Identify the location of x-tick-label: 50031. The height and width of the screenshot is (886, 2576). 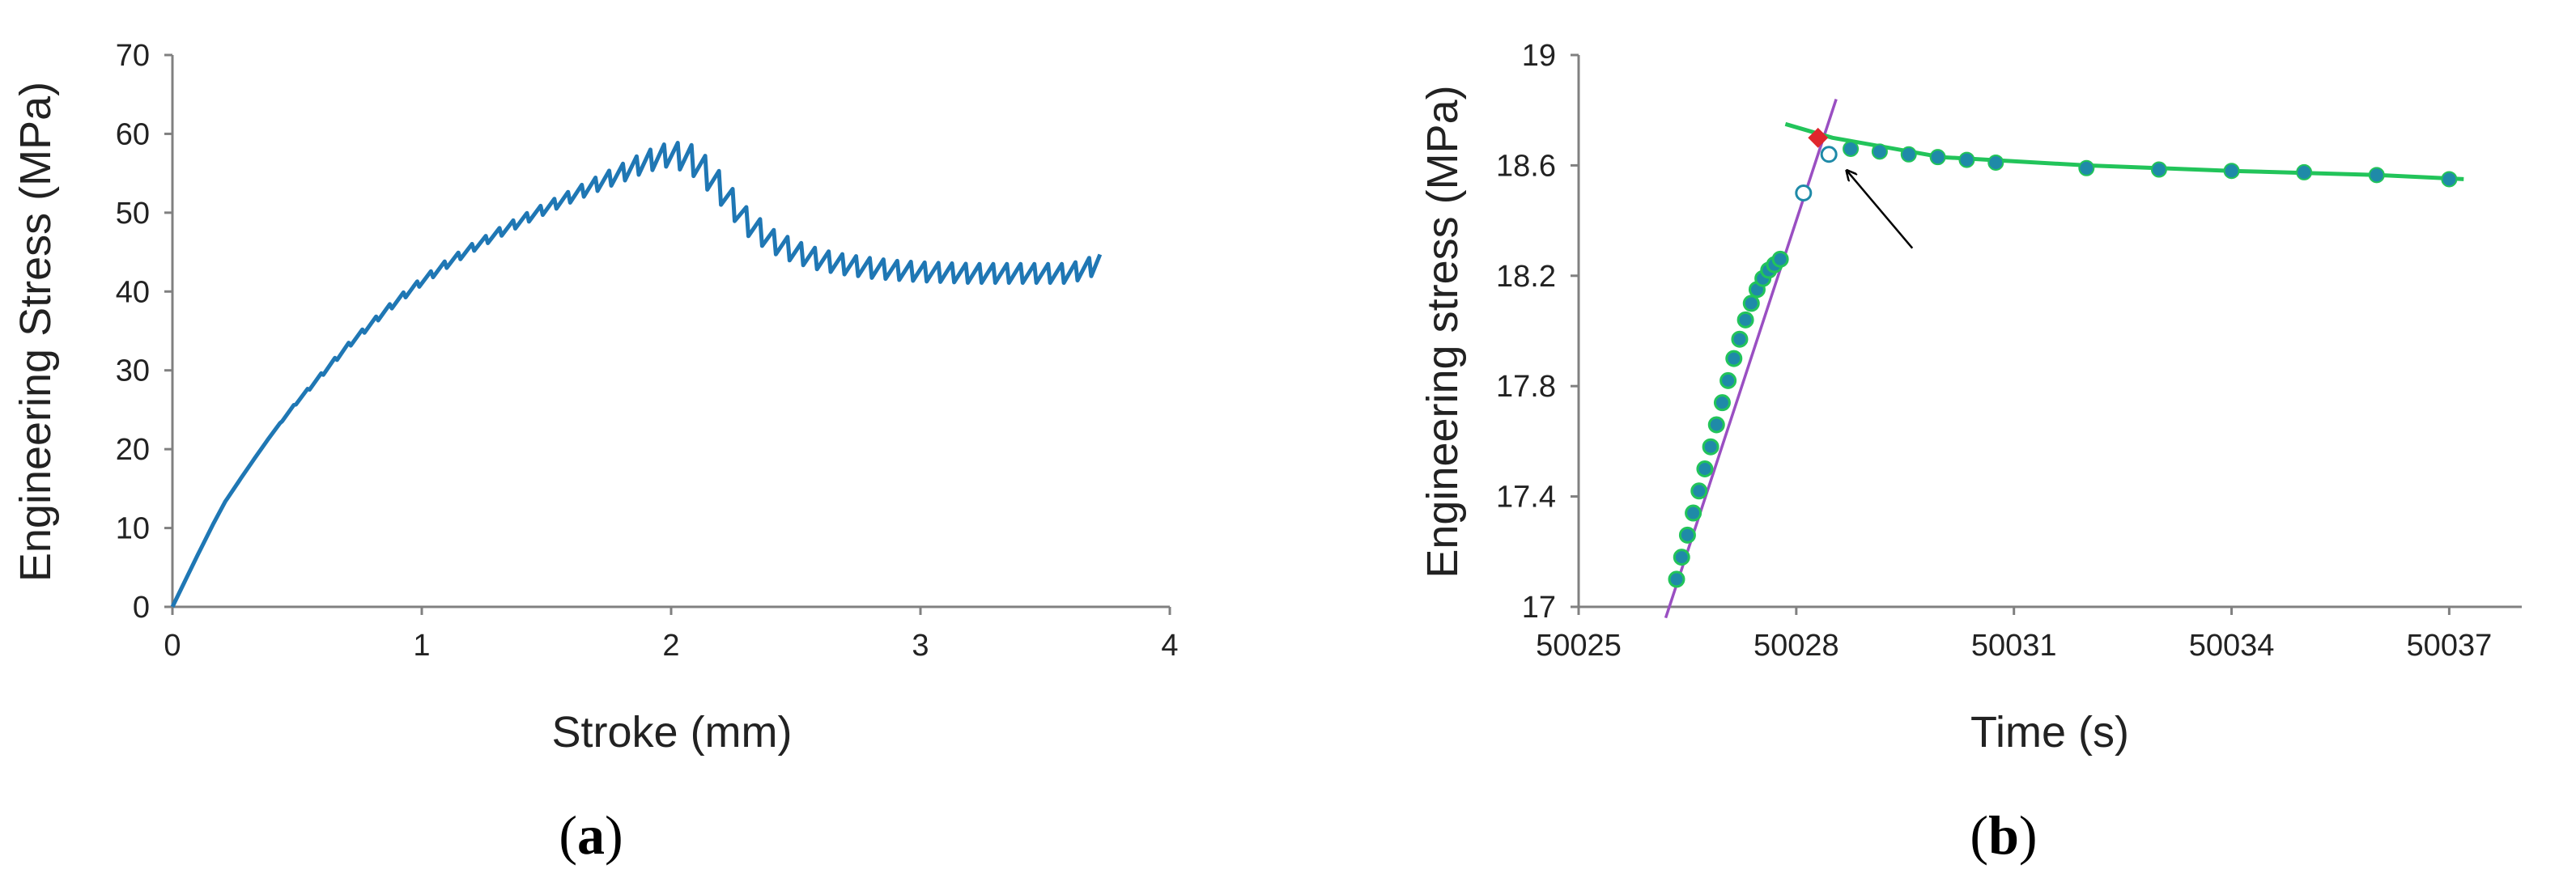
(2014, 646).